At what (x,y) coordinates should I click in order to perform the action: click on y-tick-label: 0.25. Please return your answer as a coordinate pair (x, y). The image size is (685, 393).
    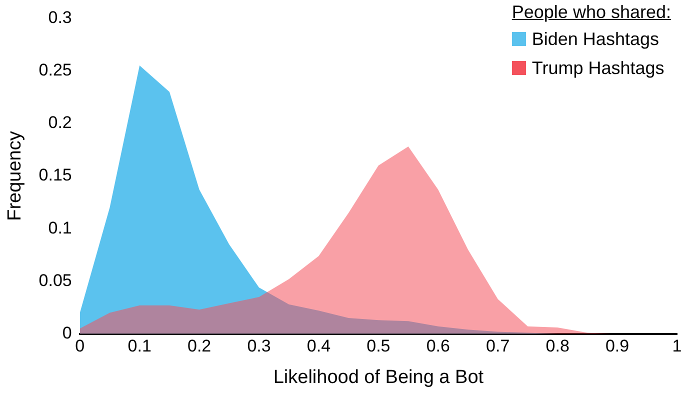
    Looking at the image, I should click on (55, 70).